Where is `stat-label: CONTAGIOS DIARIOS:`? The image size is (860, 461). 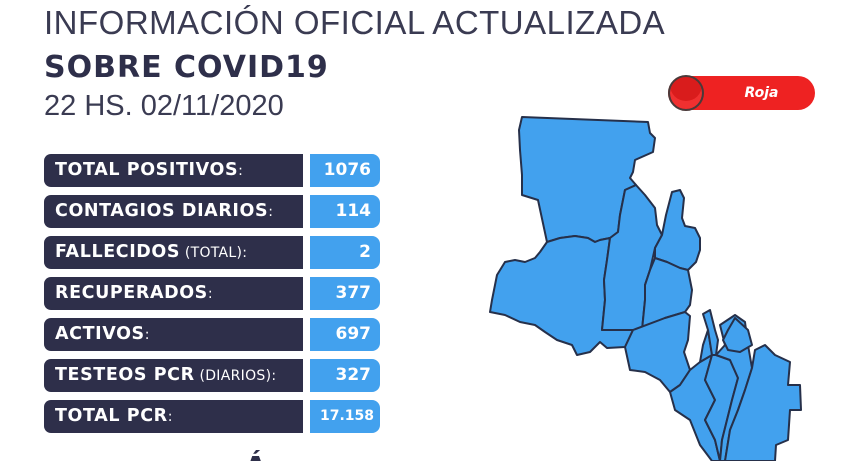 stat-label: CONTAGIOS DIARIOS: is located at coordinates (173, 211).